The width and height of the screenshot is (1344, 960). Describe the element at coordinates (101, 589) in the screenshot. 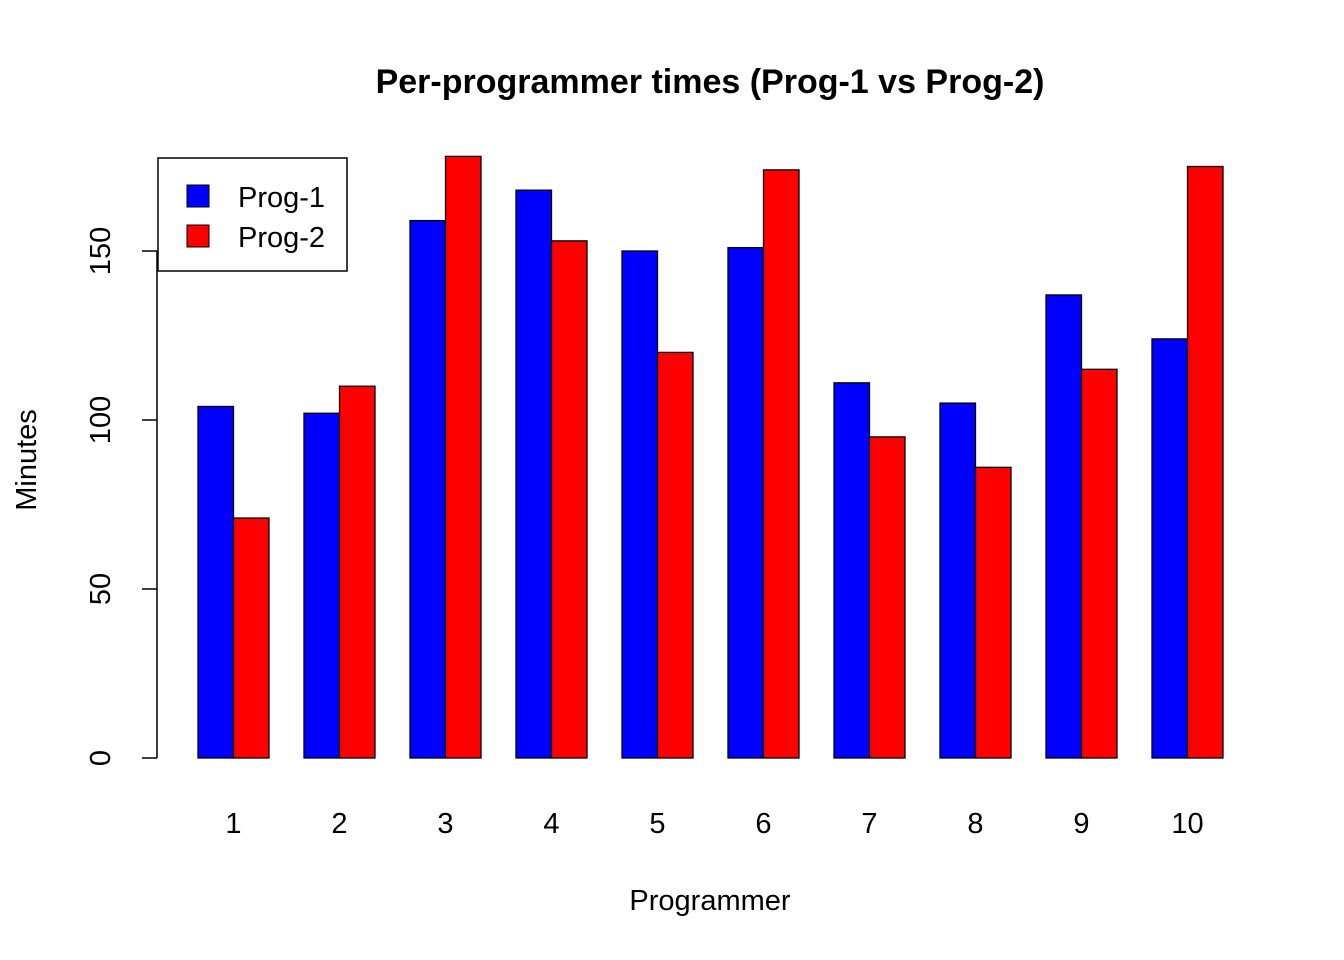

I see `y-tick-label: 50` at that location.